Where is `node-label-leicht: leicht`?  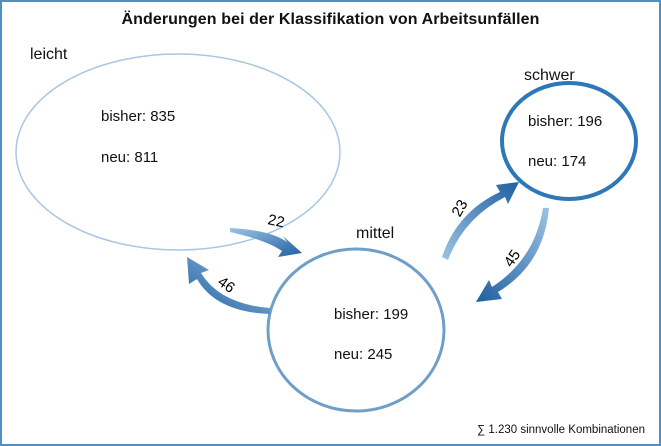
node-label-leicht: leicht is located at coordinates (49, 54).